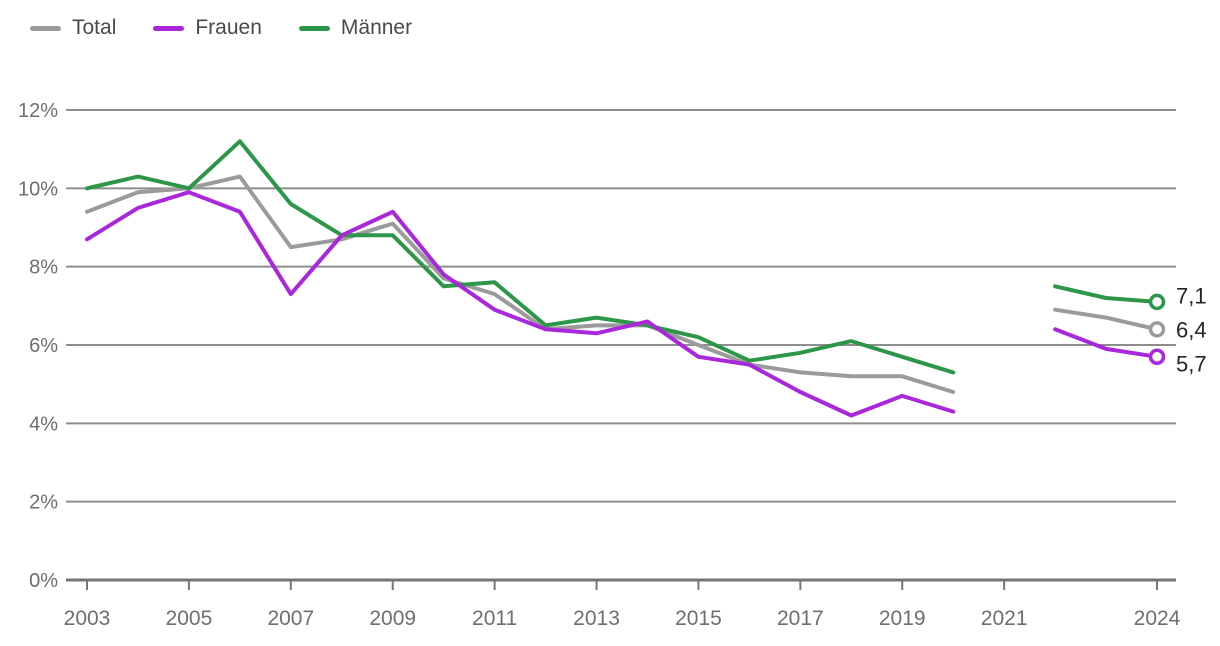 The image size is (1220, 646). I want to click on legend-label-maenner: Männer, so click(376, 27).